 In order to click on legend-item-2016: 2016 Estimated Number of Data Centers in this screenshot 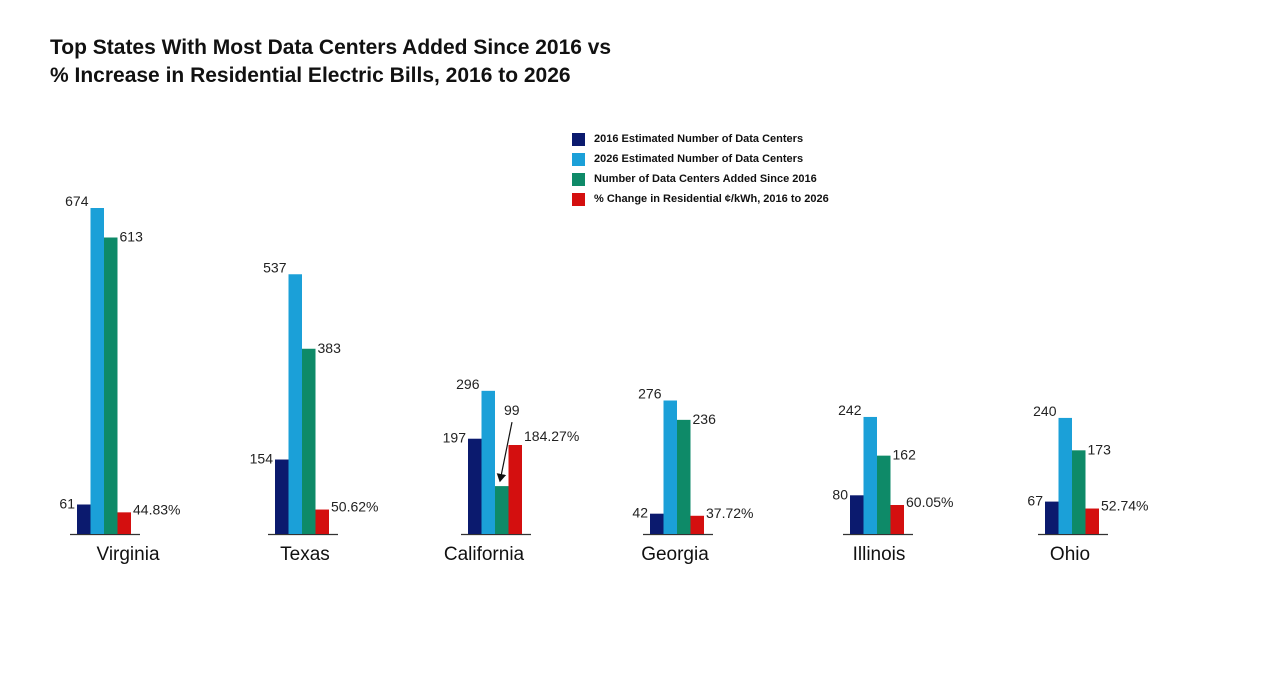, I will do `click(700, 139)`.